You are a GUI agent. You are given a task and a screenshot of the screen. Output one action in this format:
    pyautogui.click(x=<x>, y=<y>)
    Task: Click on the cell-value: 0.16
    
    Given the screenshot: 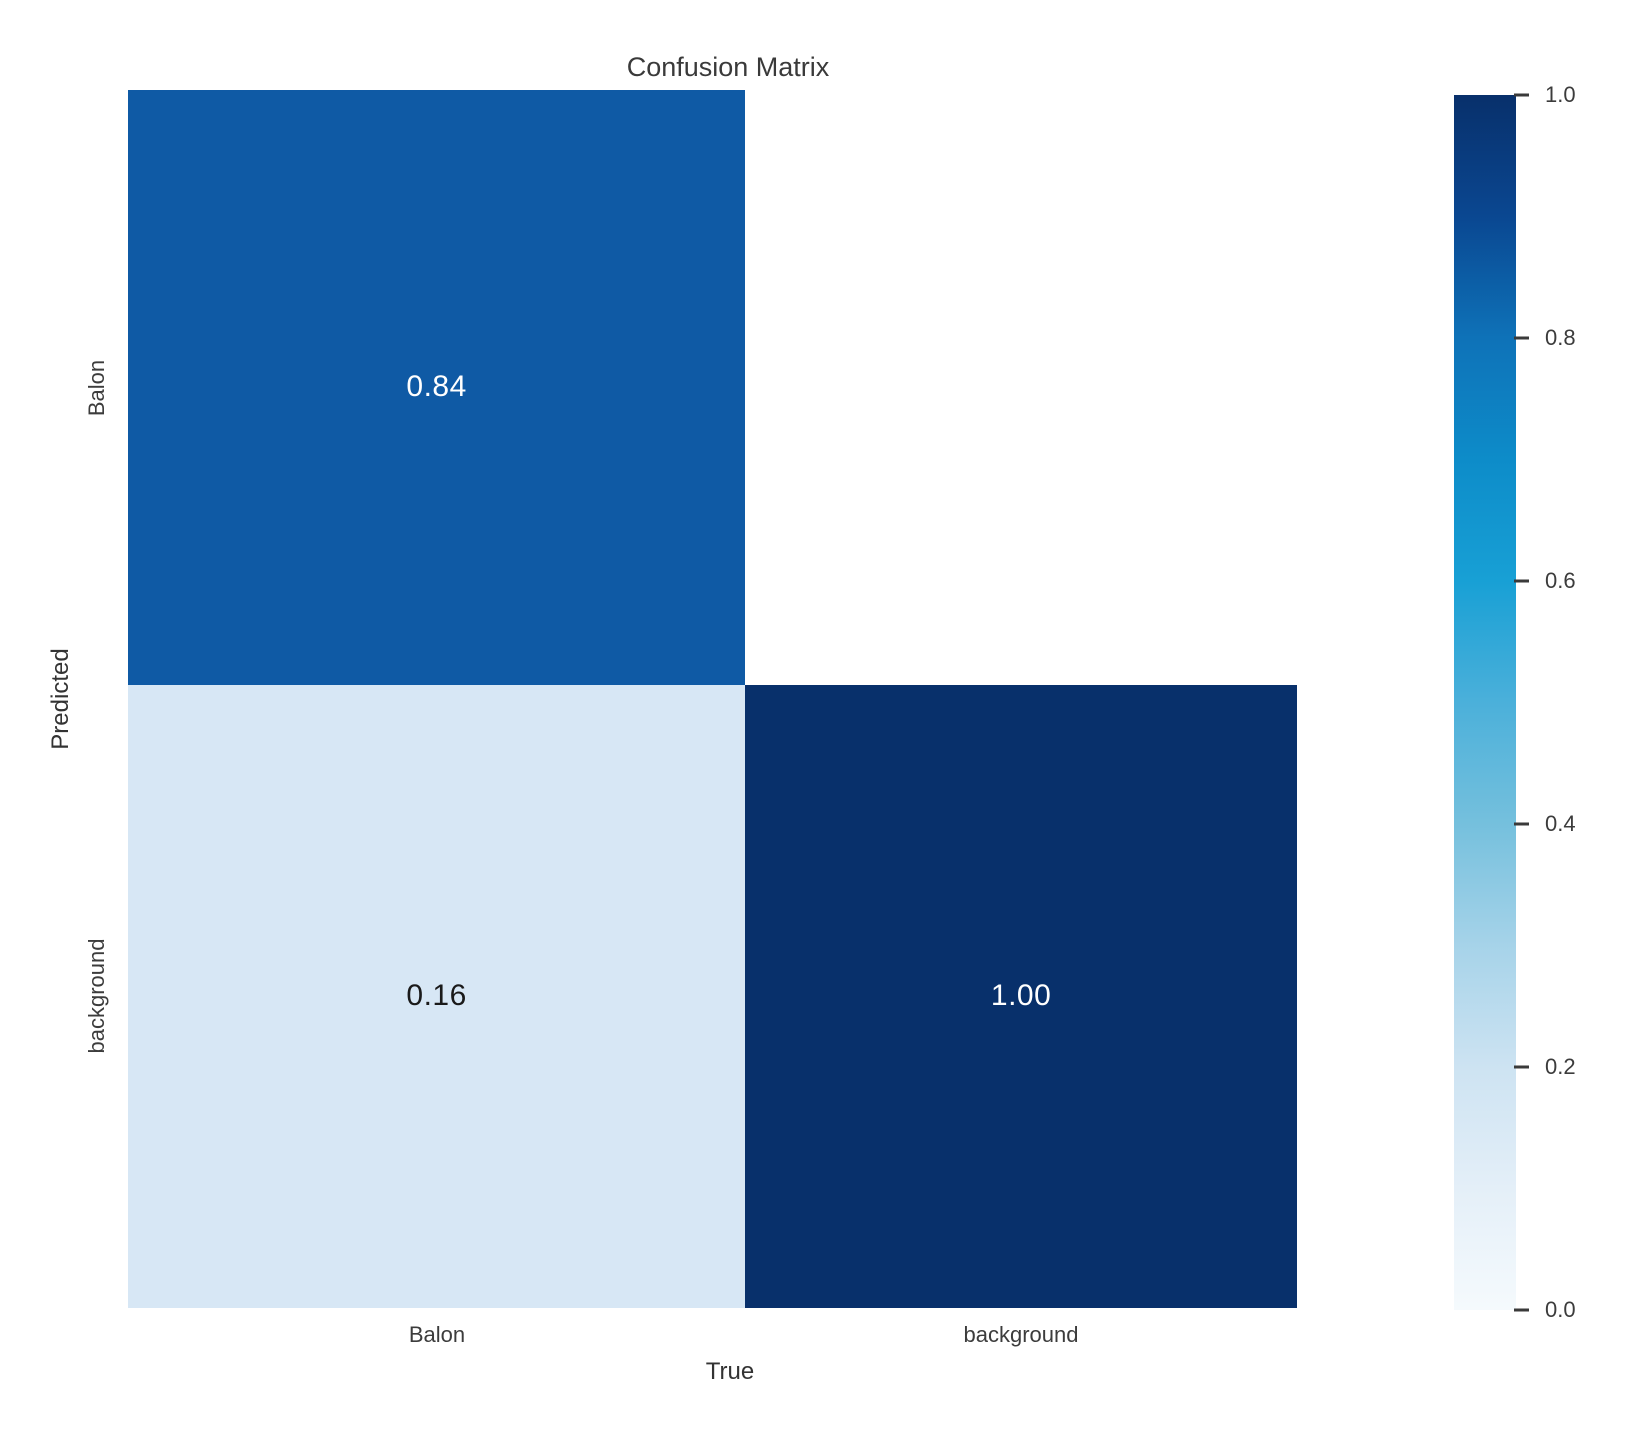 What is the action you would take?
    pyautogui.click(x=436, y=996)
    